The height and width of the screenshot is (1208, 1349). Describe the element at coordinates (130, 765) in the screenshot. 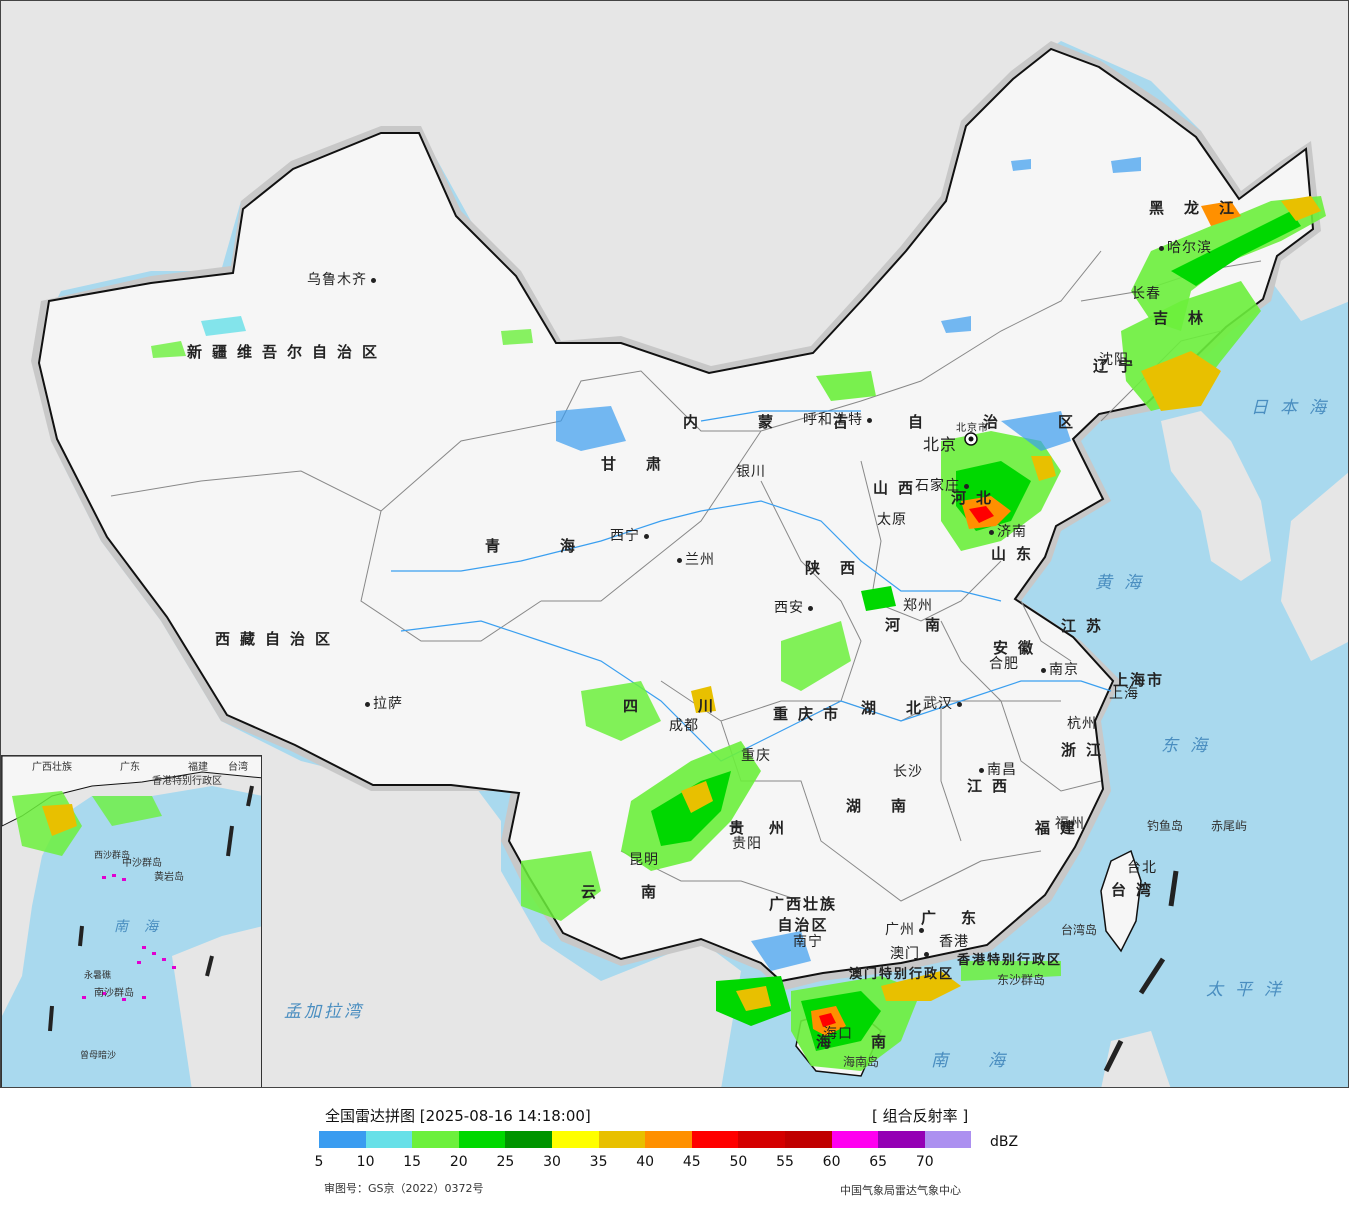

I see `inset-label: 广东` at that location.